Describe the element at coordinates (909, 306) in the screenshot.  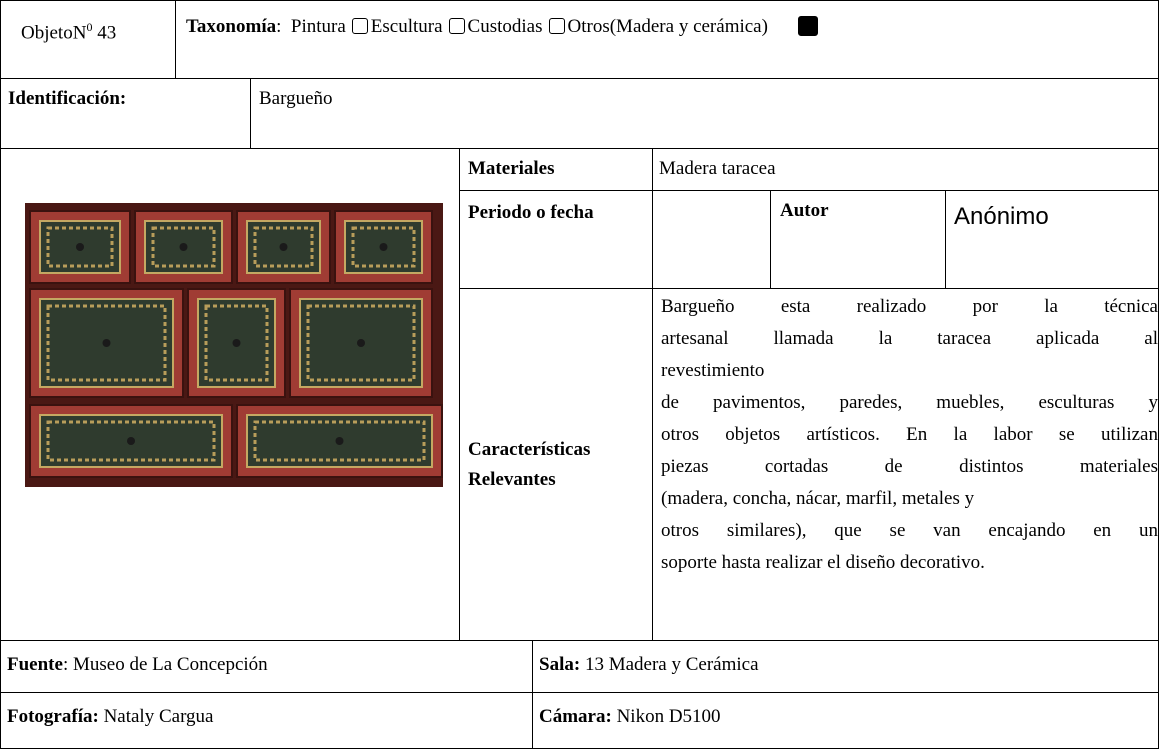
I see `description-line: Bargueño esta realizado por la técnica` at that location.